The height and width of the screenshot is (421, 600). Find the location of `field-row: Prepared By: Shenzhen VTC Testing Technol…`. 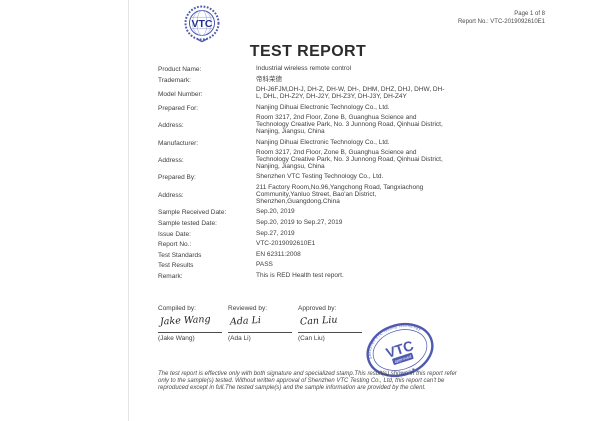

field-row: Prepared By: Shenzhen VTC Testing Technol… is located at coordinates (308, 177).